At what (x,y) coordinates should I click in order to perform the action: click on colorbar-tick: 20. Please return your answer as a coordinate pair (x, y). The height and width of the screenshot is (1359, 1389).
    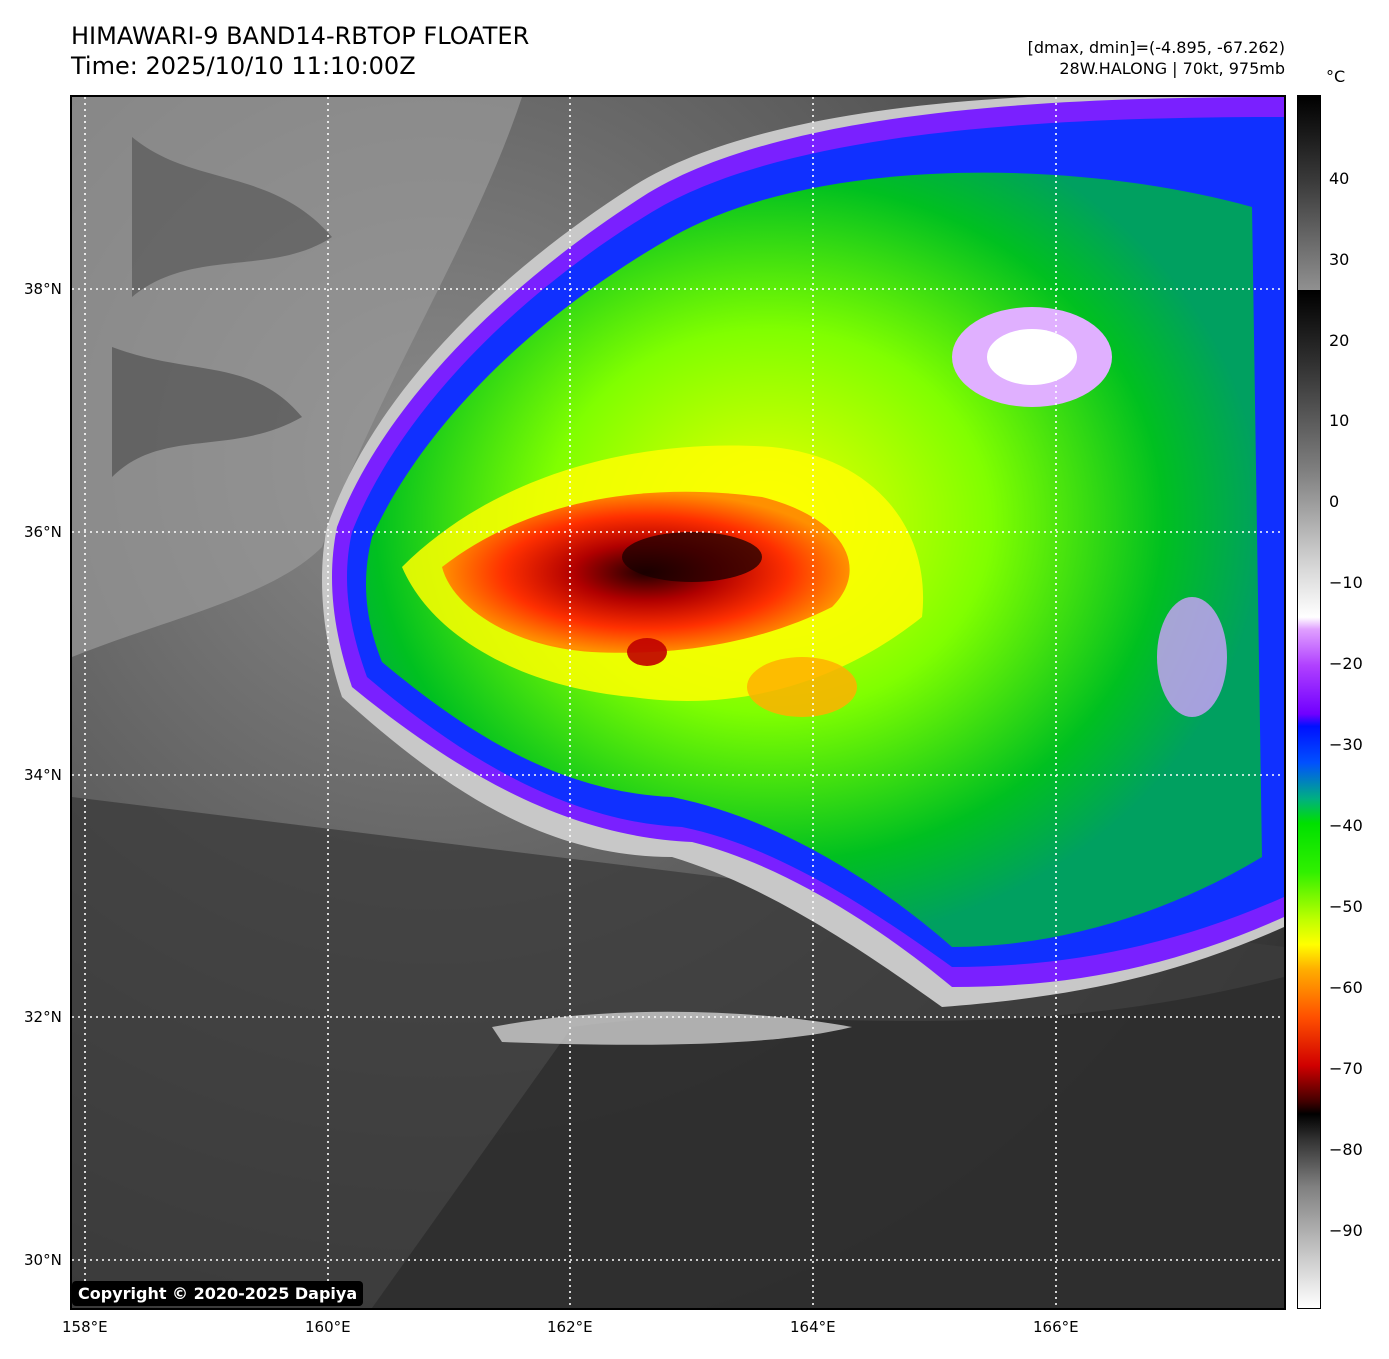
    Looking at the image, I should click on (1339, 340).